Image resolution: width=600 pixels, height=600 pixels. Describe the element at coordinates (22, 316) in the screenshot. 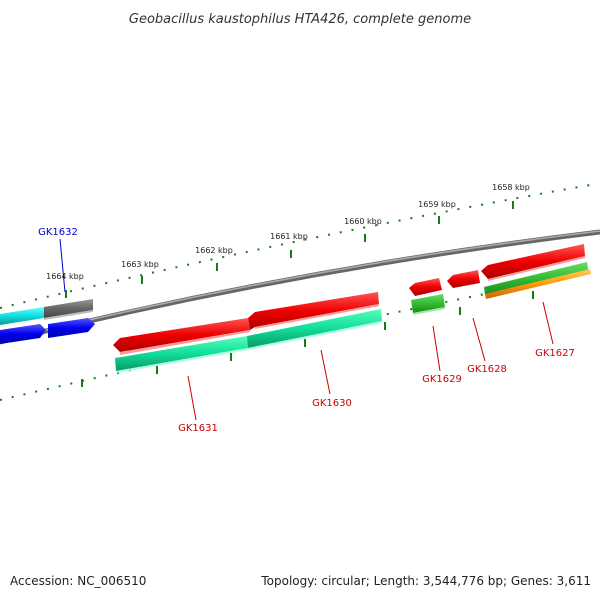

I see `feature-cyan-left` at that location.